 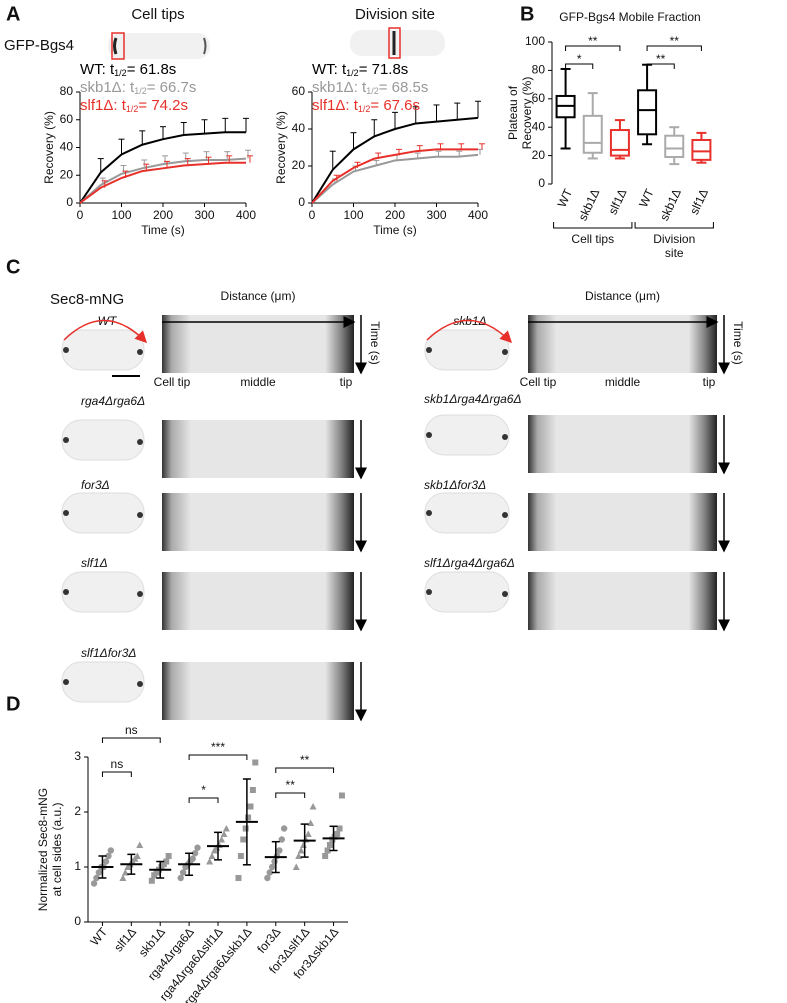 I want to click on x-tick-label: WT, so click(x=565, y=197).